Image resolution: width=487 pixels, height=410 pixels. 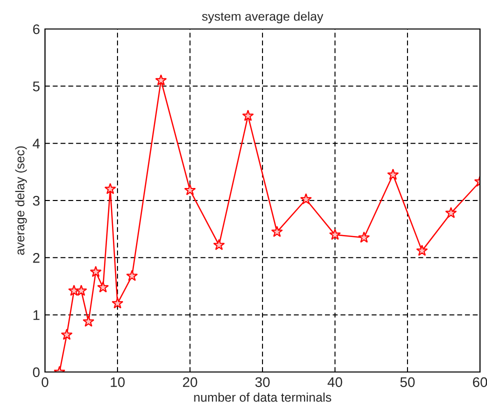 What do you see at coordinates (36, 29) in the screenshot?
I see `y-tick-label: 6` at bounding box center [36, 29].